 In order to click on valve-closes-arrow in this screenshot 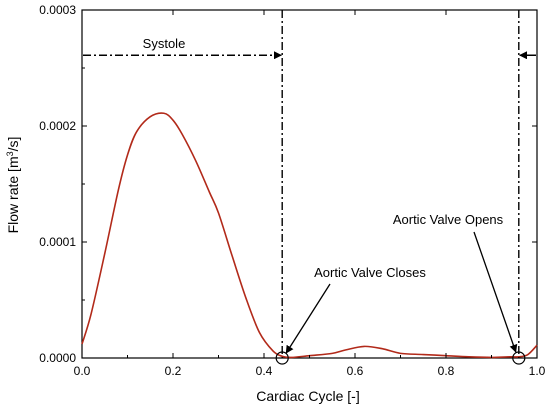, I will do `click(308, 318)`.